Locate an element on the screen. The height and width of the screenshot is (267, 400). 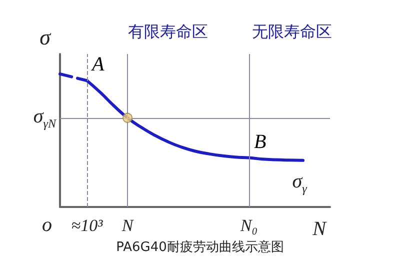
text: o is located at coordinates (47, 225).